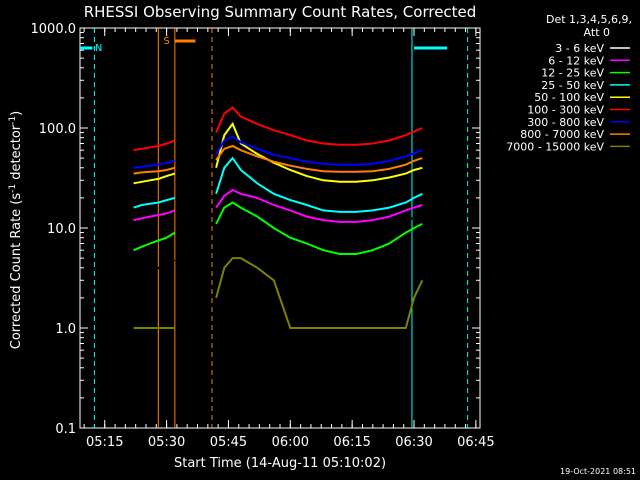  I want to click on legend-label: 800 - 7000 keV, so click(562, 134).